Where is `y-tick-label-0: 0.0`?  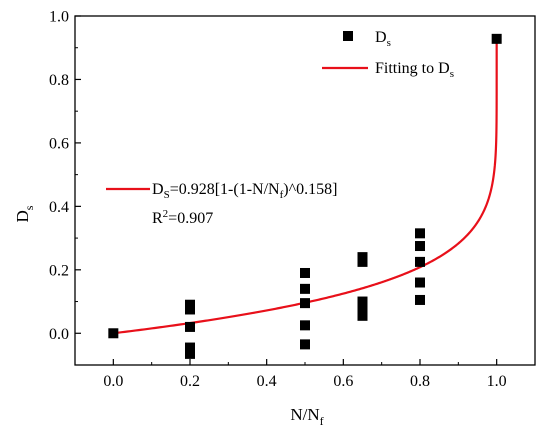
y-tick-label-0: 0.0 is located at coordinates (59, 334).